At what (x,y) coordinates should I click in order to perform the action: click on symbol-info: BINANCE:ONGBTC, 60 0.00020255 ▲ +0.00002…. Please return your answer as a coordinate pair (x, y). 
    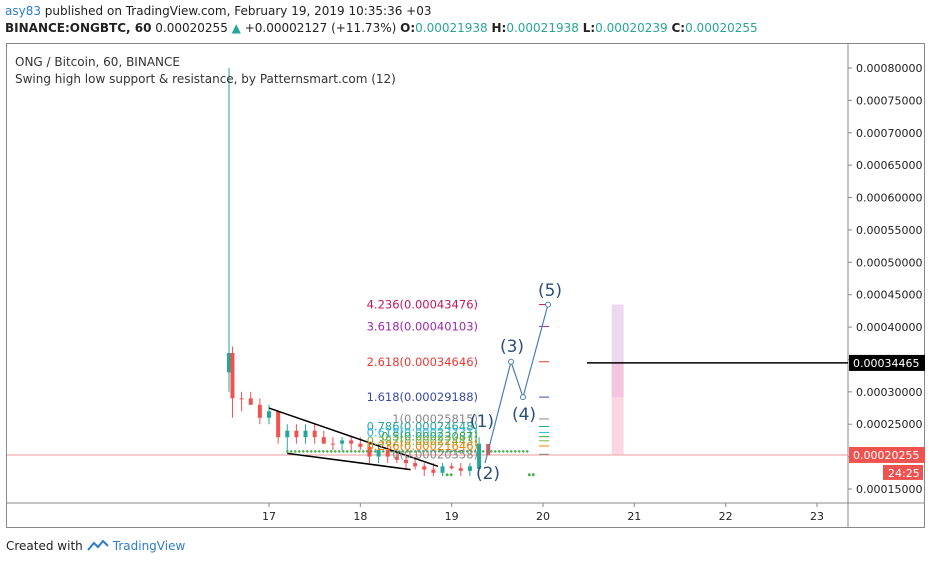
    Looking at the image, I should click on (381, 28).